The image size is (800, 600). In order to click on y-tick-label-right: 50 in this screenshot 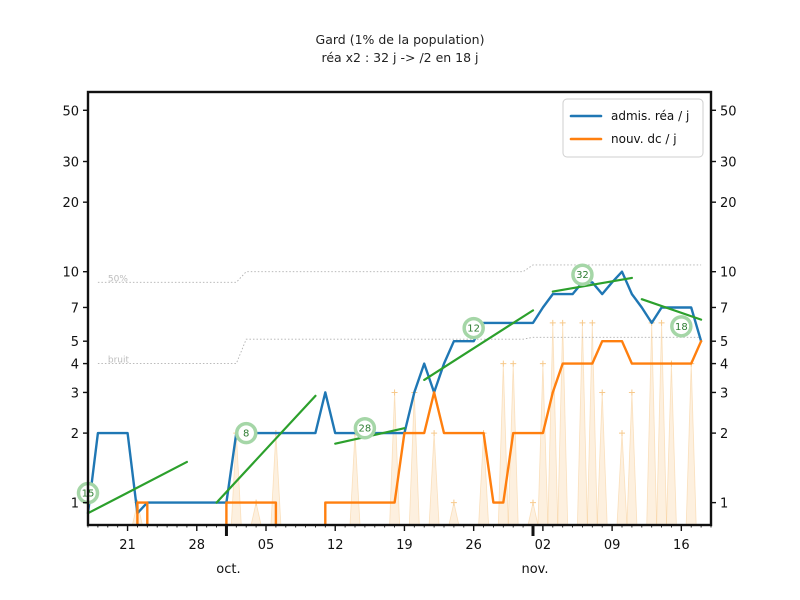, I will do `click(728, 111)`.